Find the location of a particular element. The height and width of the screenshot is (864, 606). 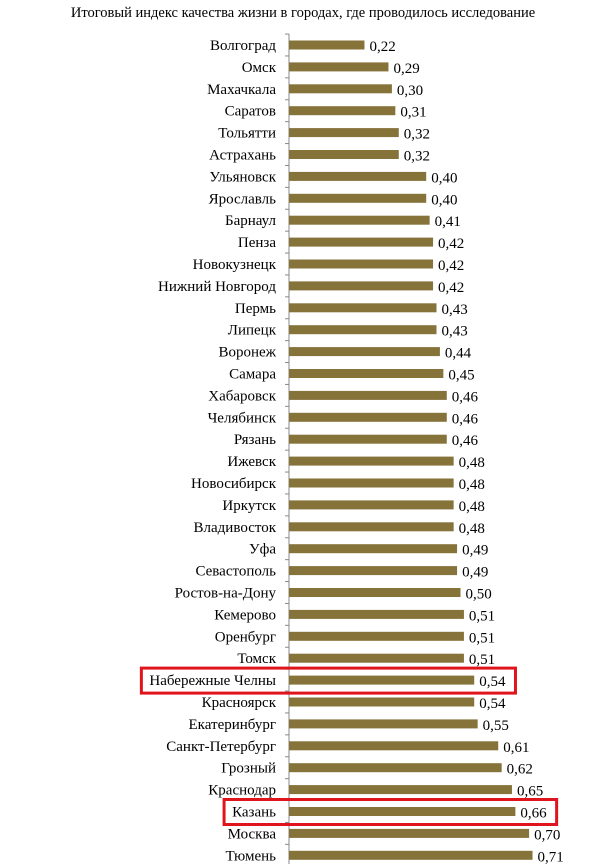

value-label: 0,66 is located at coordinates (533, 814).